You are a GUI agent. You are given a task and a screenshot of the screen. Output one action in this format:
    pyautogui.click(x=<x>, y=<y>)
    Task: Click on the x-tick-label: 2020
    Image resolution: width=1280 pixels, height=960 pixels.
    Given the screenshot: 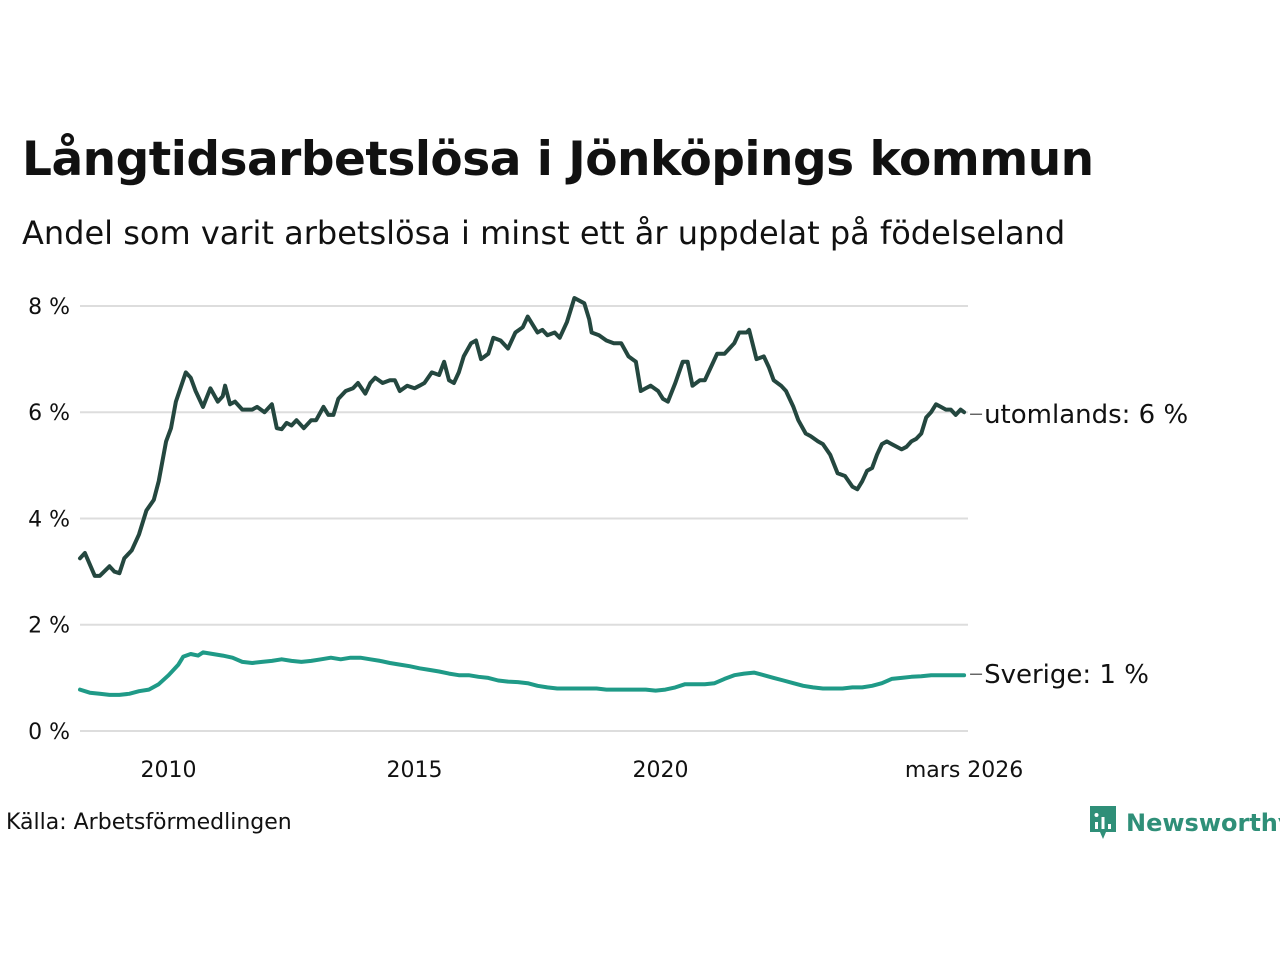 What is the action you would take?
    pyautogui.click(x=661, y=770)
    